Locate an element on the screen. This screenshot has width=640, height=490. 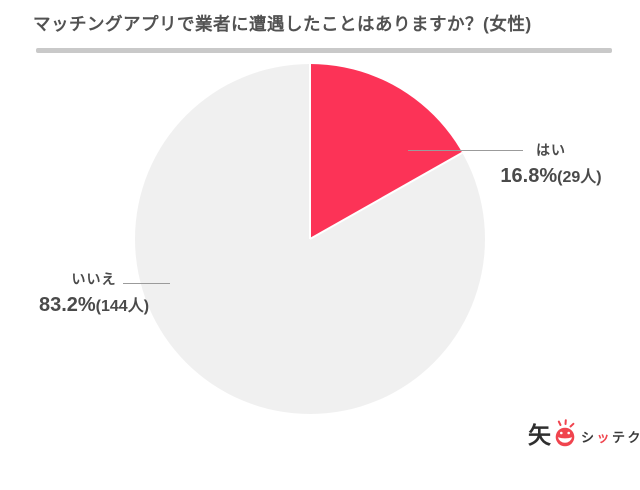
slice-no-percent: 83.2% is located at coordinates (67, 305).